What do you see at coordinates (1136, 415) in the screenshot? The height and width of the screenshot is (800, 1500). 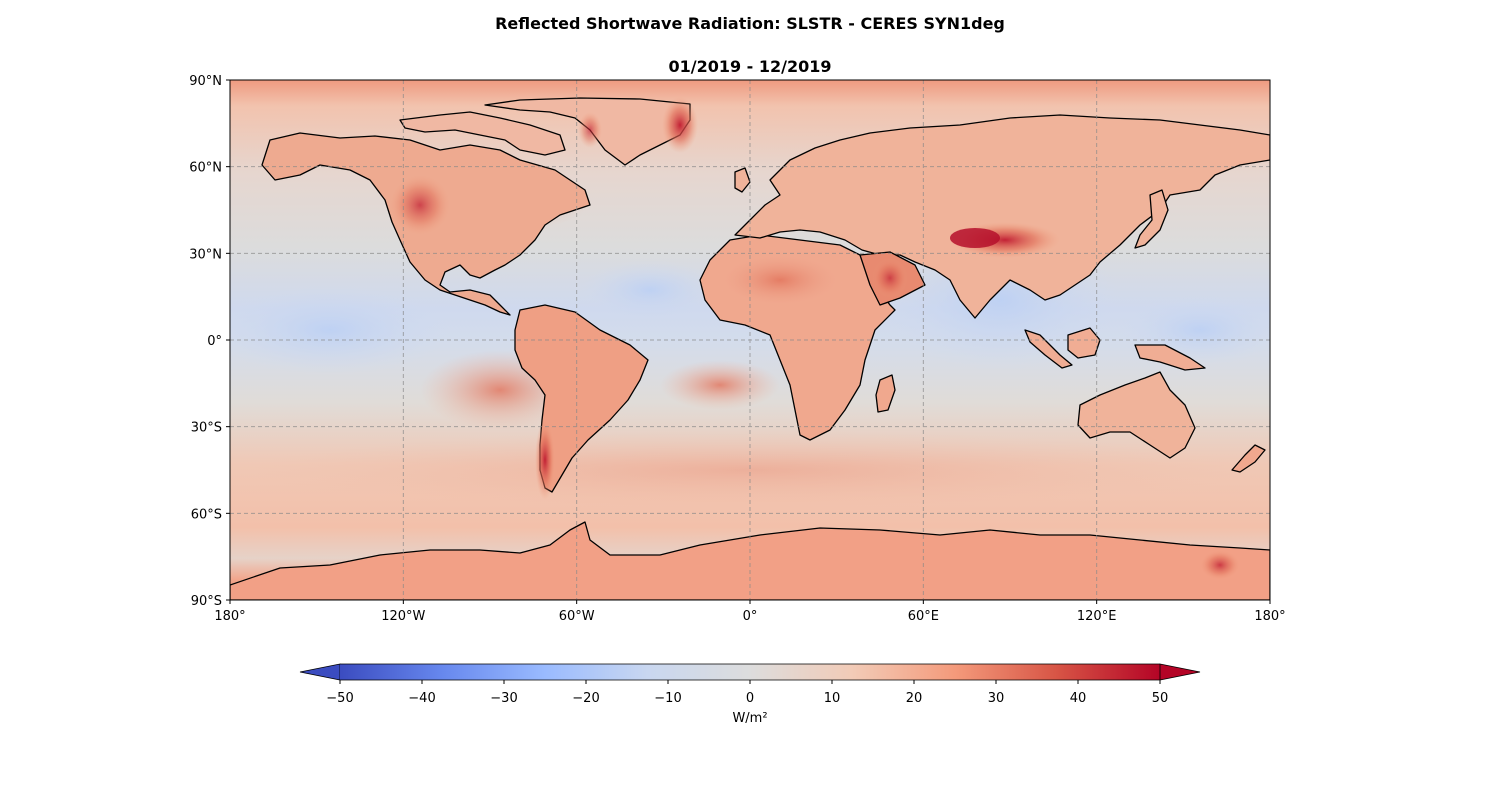 I see `land-australia` at bounding box center [1136, 415].